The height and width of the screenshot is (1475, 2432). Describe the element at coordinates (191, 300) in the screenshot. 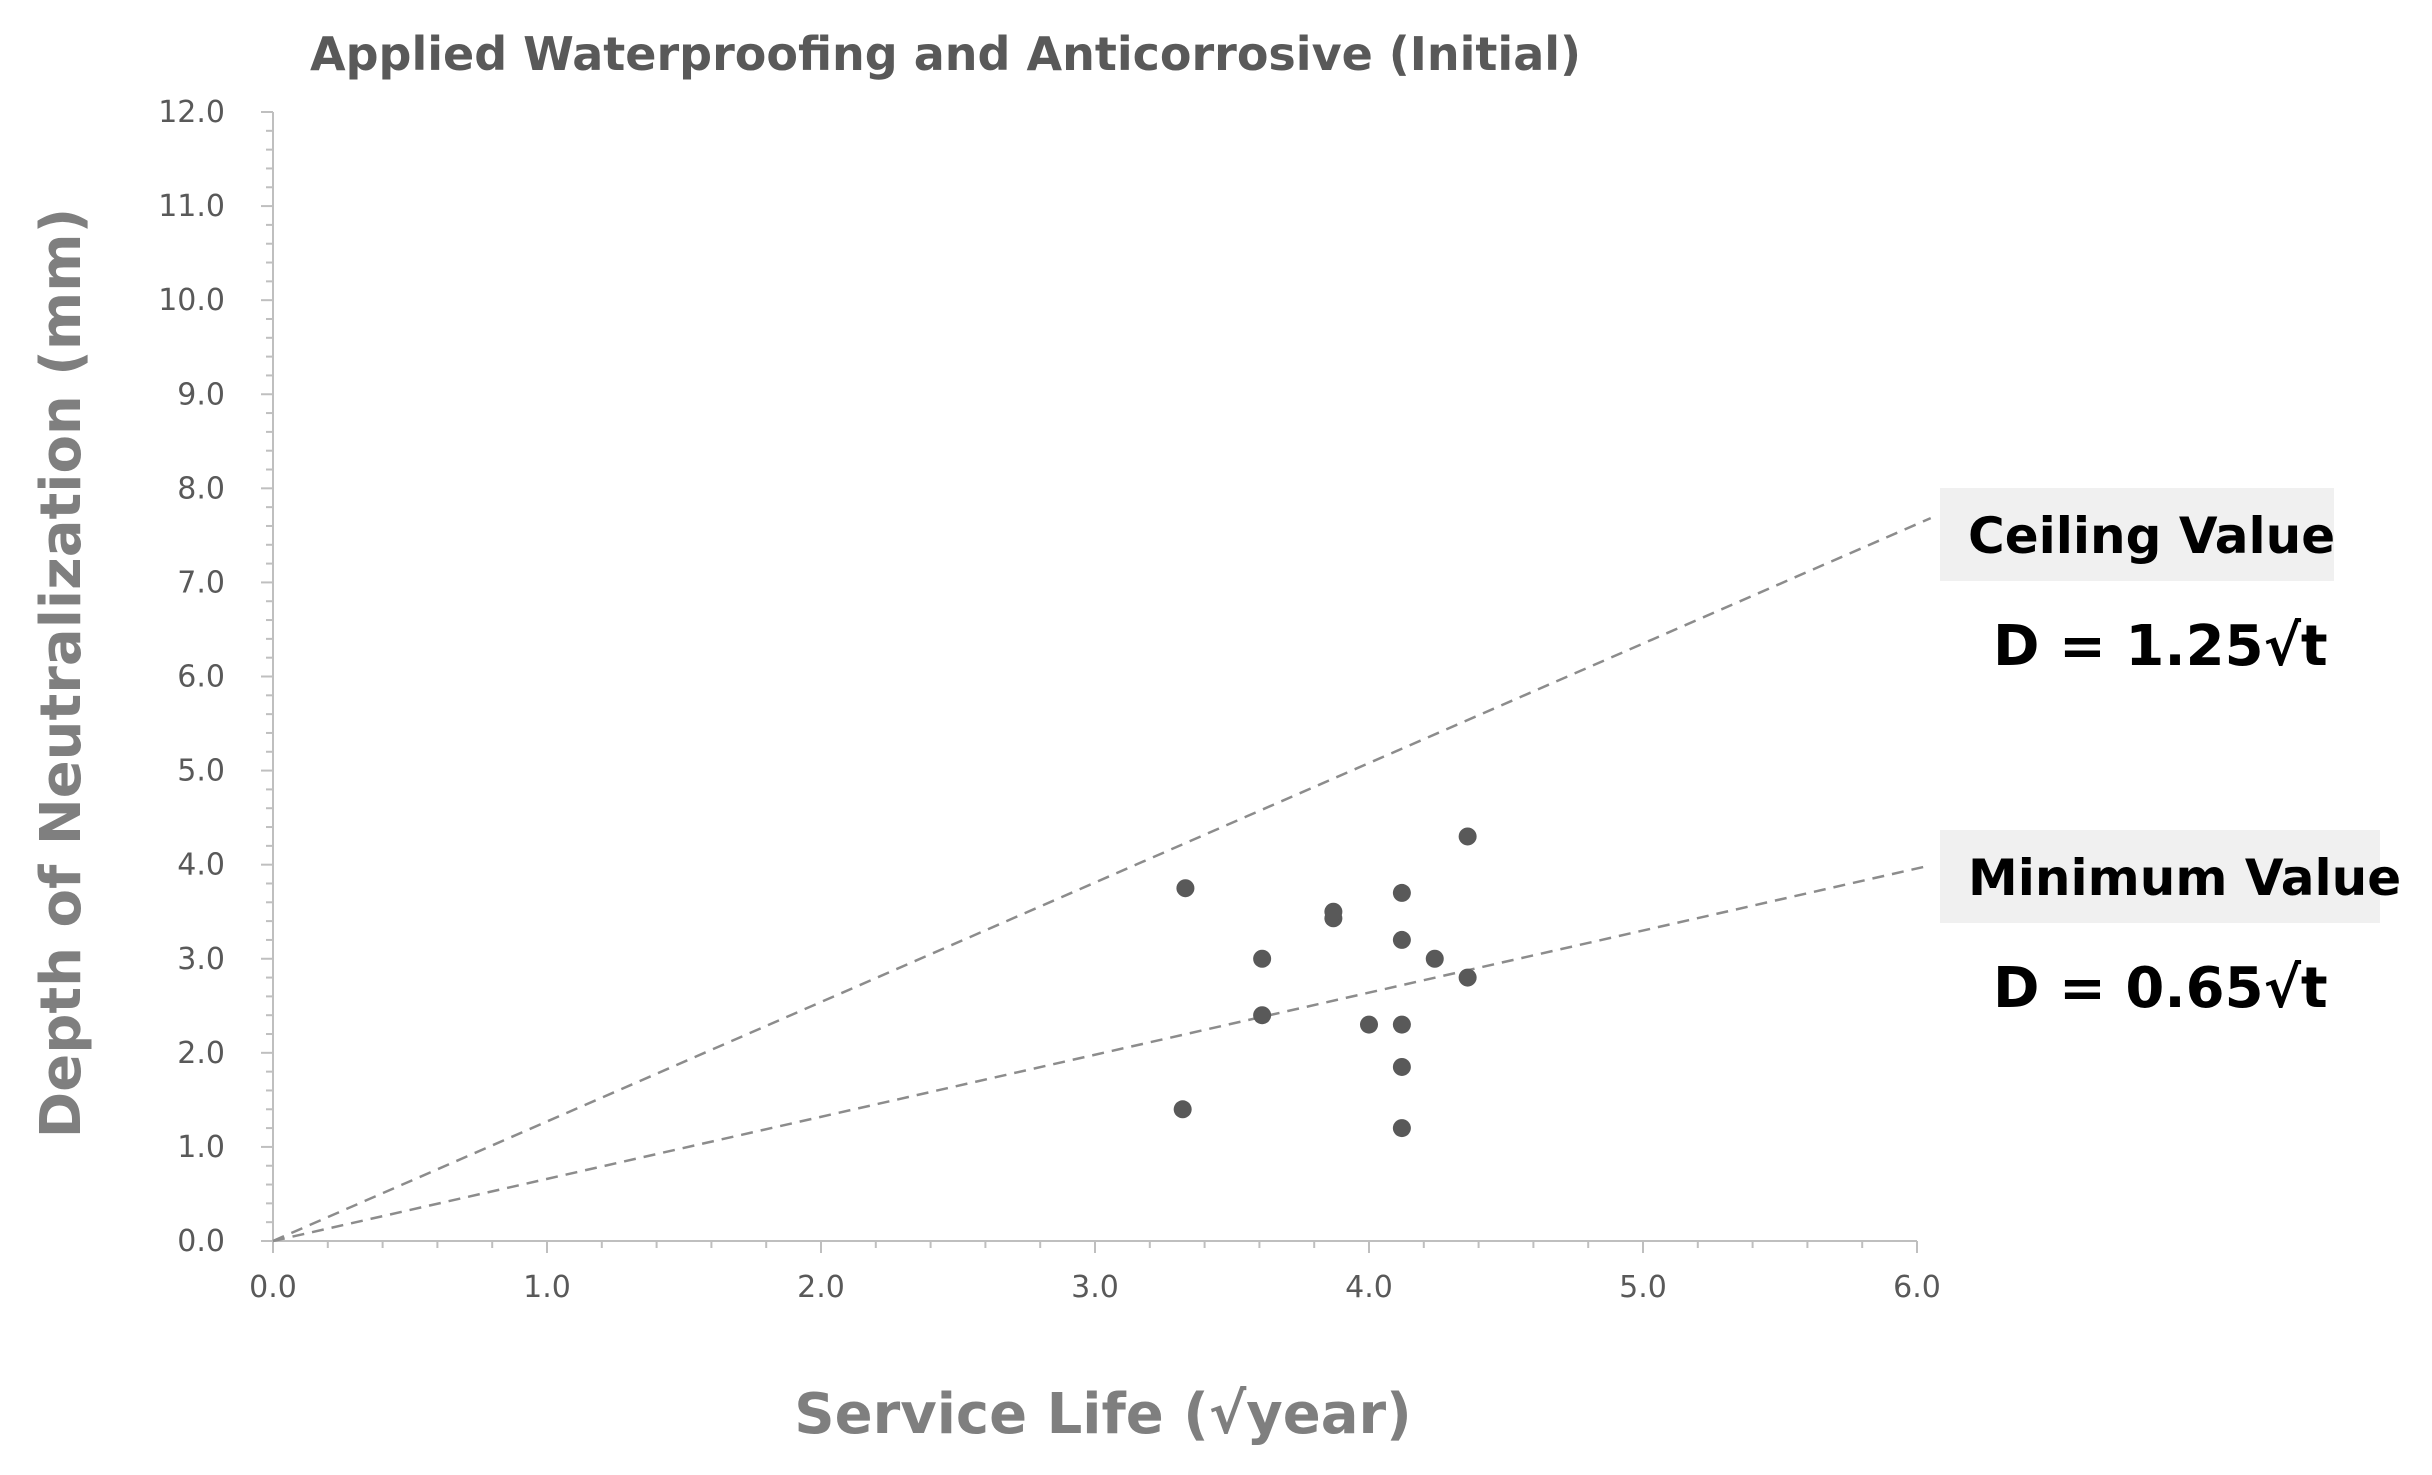

I see `y-tick-label: 10.0` at that location.